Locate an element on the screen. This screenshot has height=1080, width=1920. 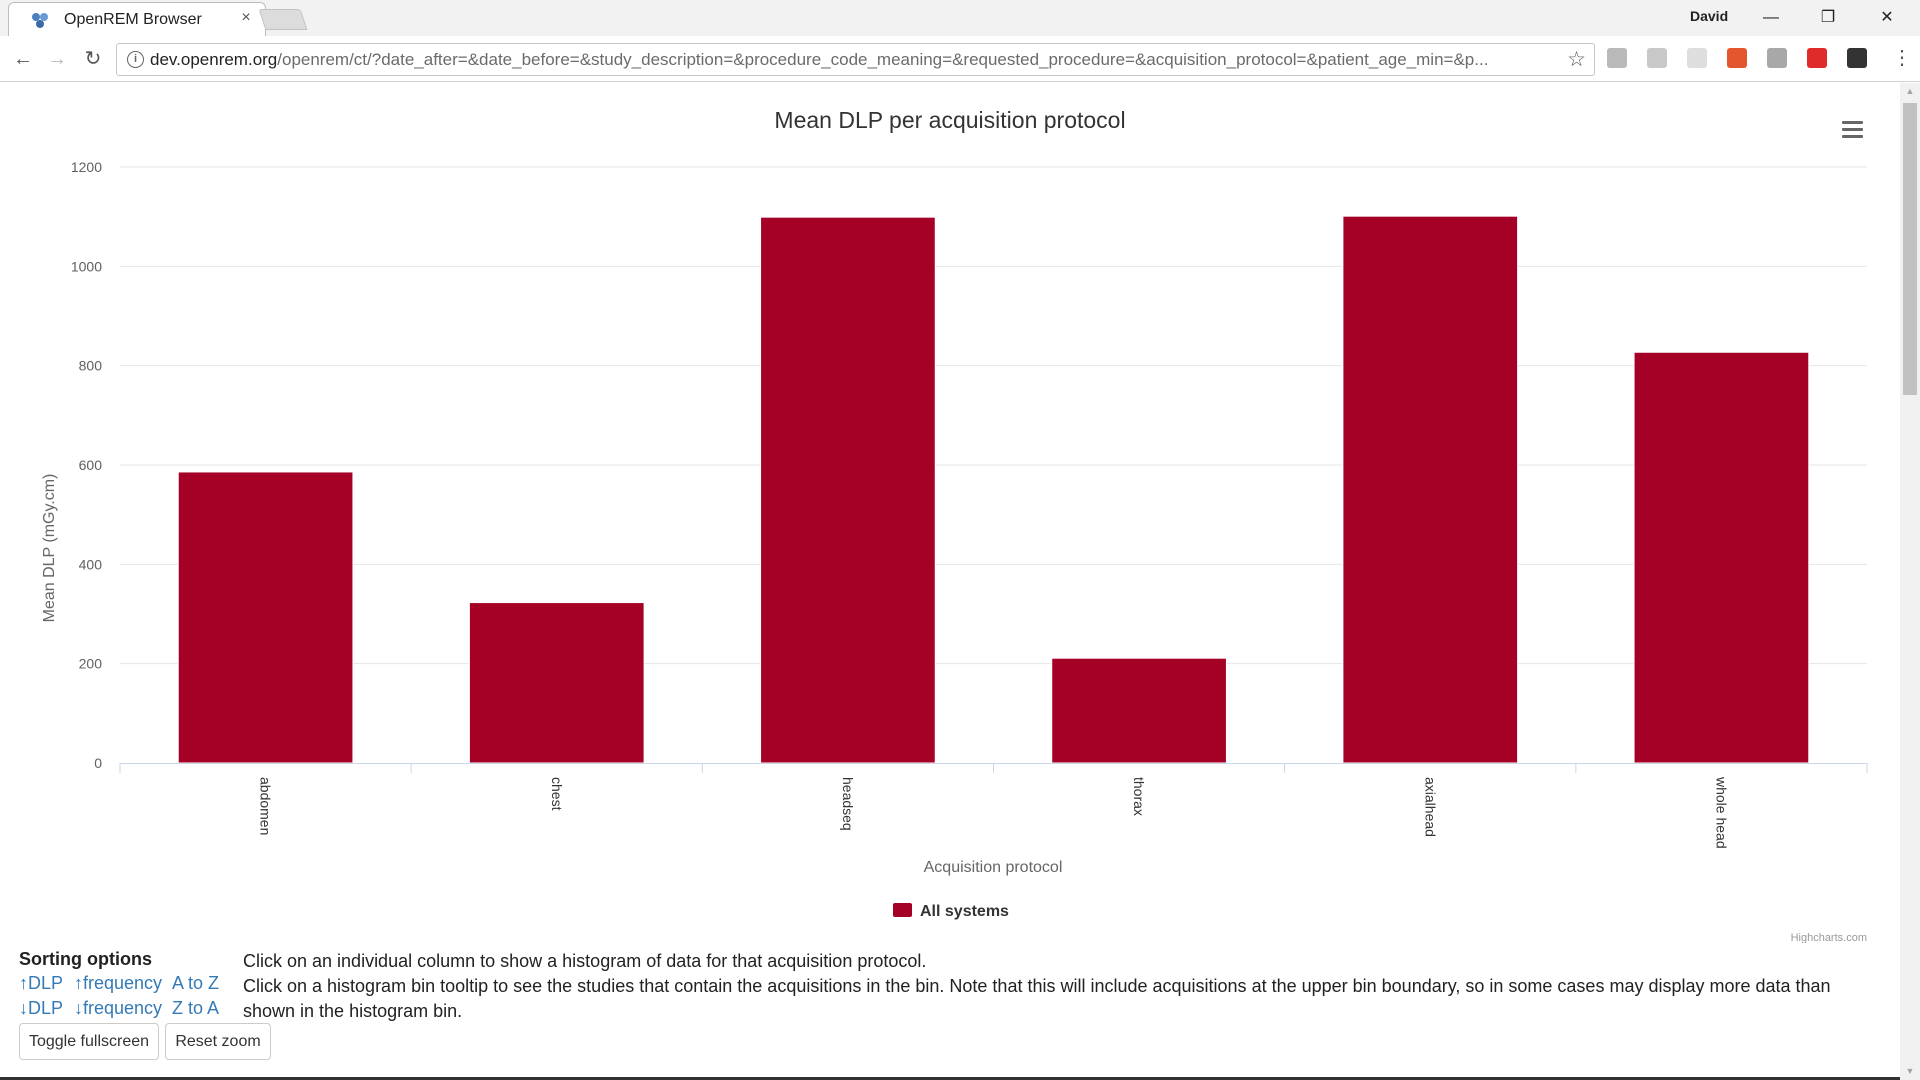
pdf-icon is located at coordinates (1657, 58).